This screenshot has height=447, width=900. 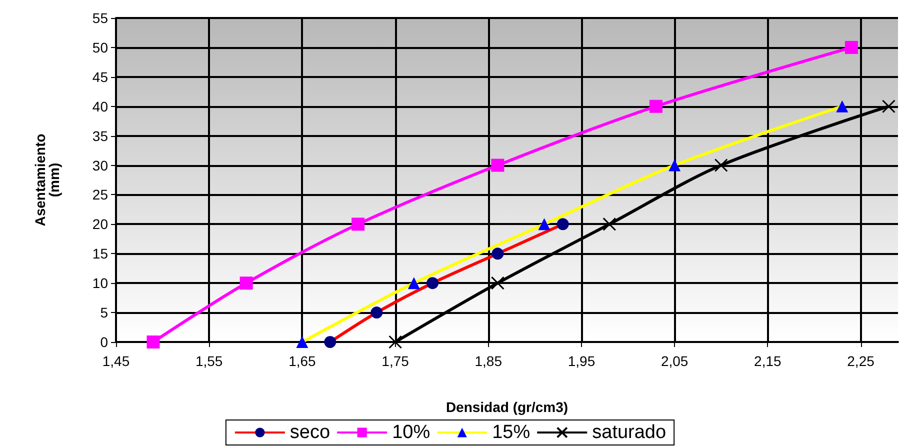 What do you see at coordinates (511, 432) in the screenshot?
I see `legend-label: 15%` at bounding box center [511, 432].